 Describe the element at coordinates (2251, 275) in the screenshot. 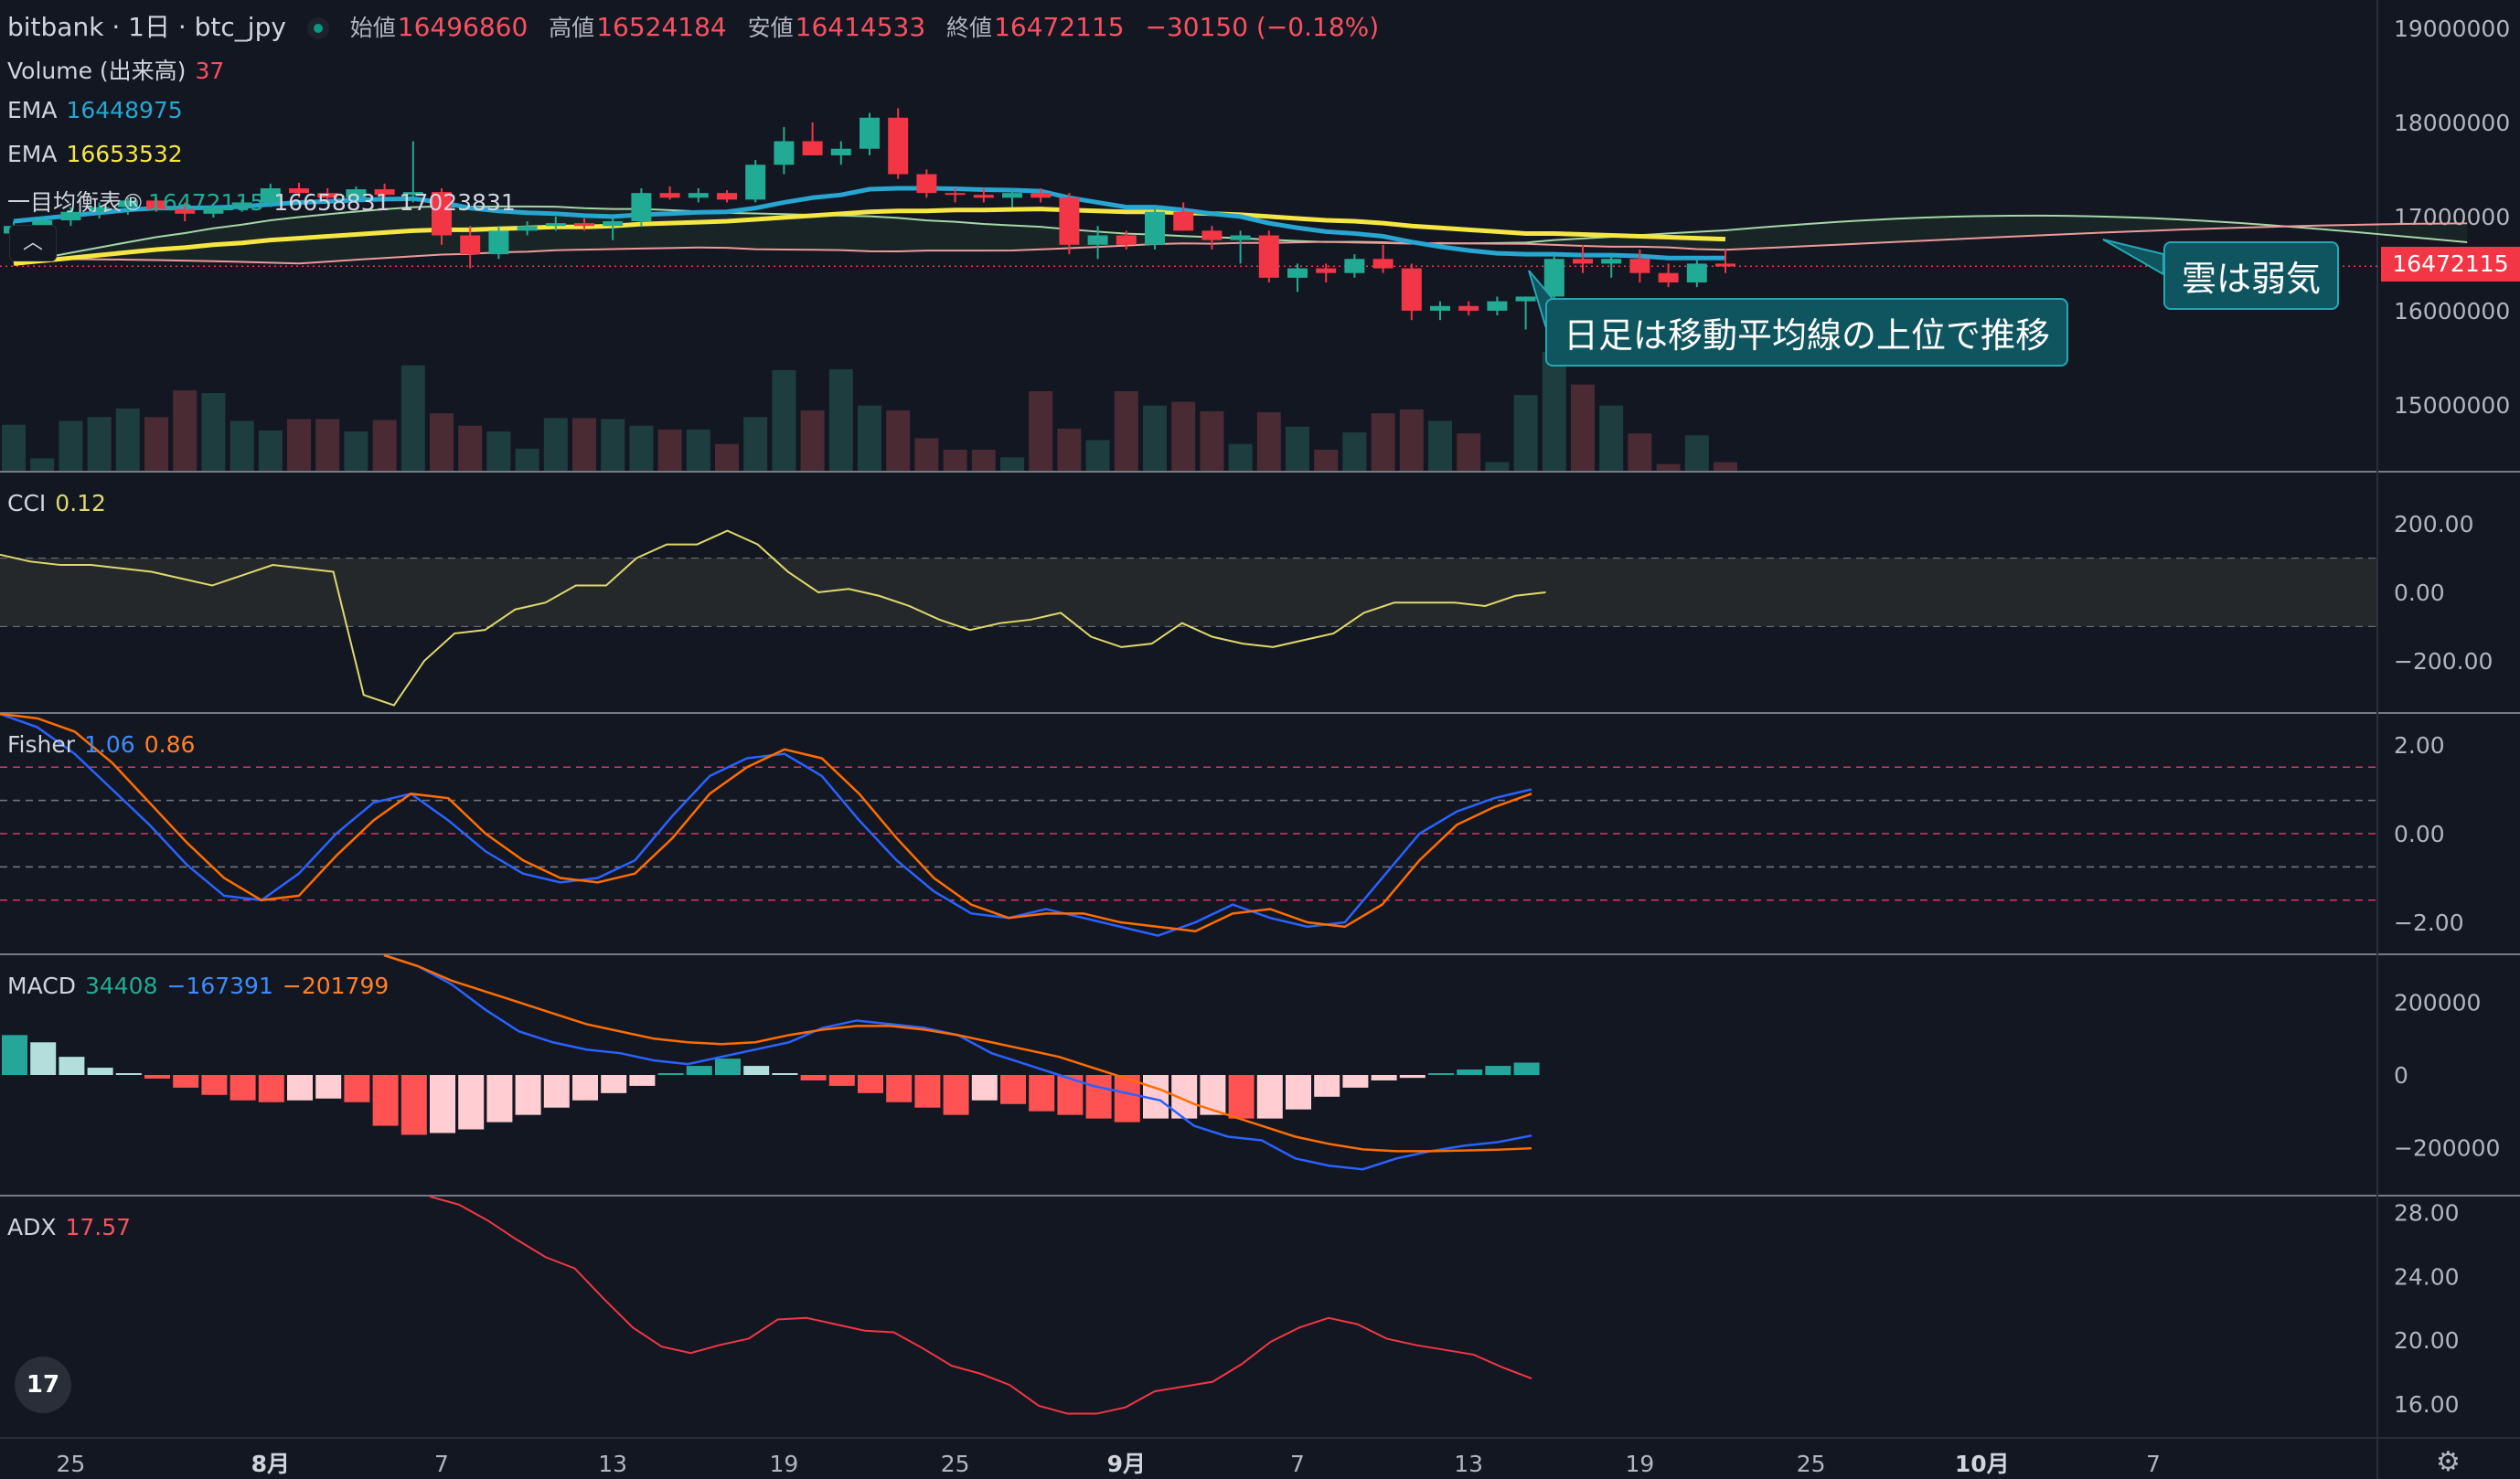

I see `annotation-cloud-callout: 雲は弱気` at that location.